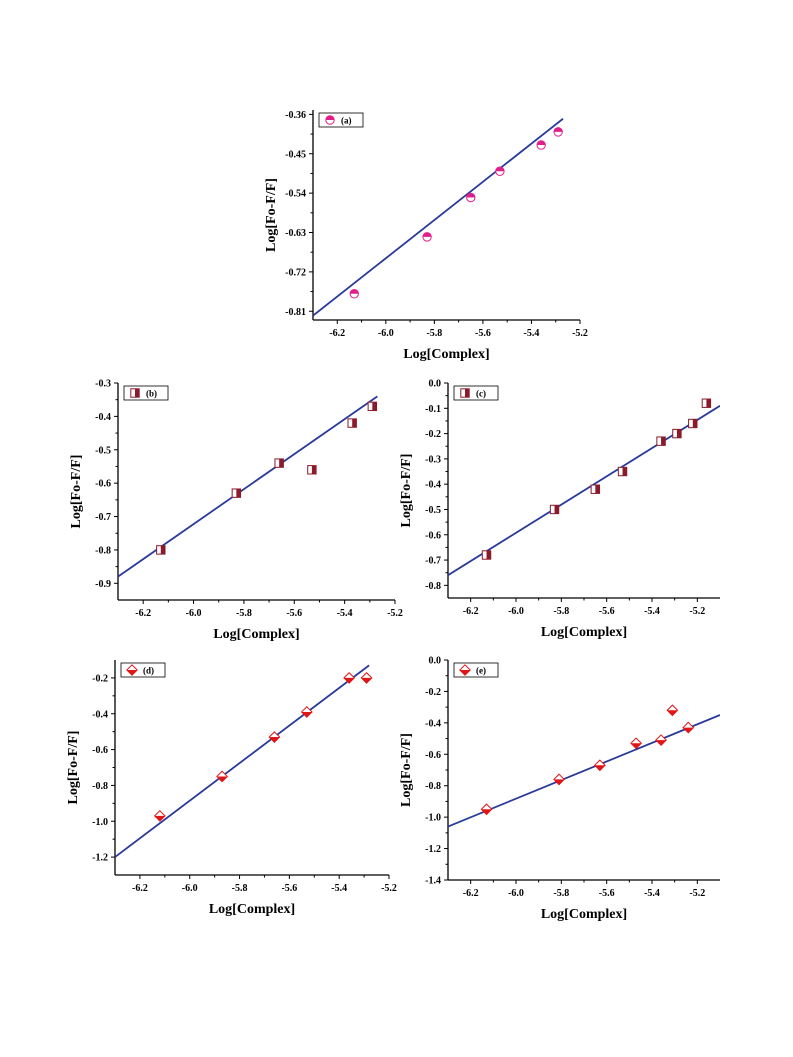 The height and width of the screenshot is (1057, 793). I want to click on legend: (c), so click(476, 393).